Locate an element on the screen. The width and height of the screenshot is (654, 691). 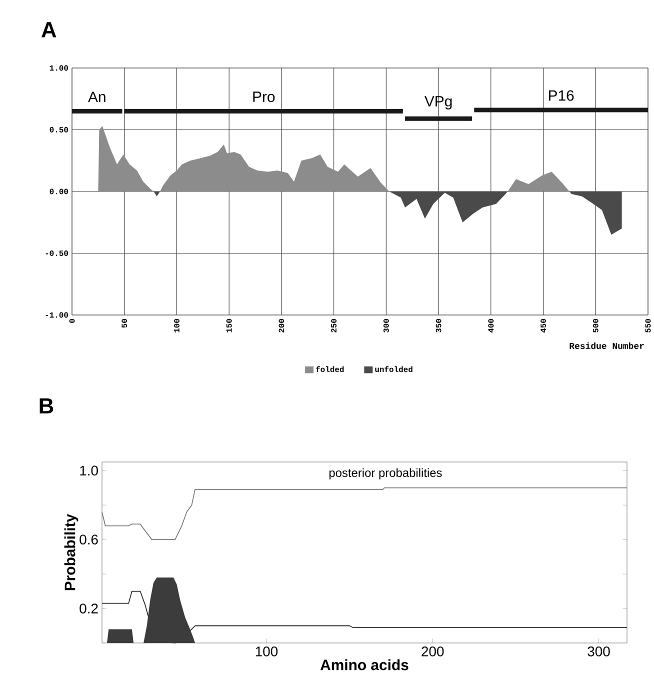
chart-title: A is located at coordinates (49, 30).